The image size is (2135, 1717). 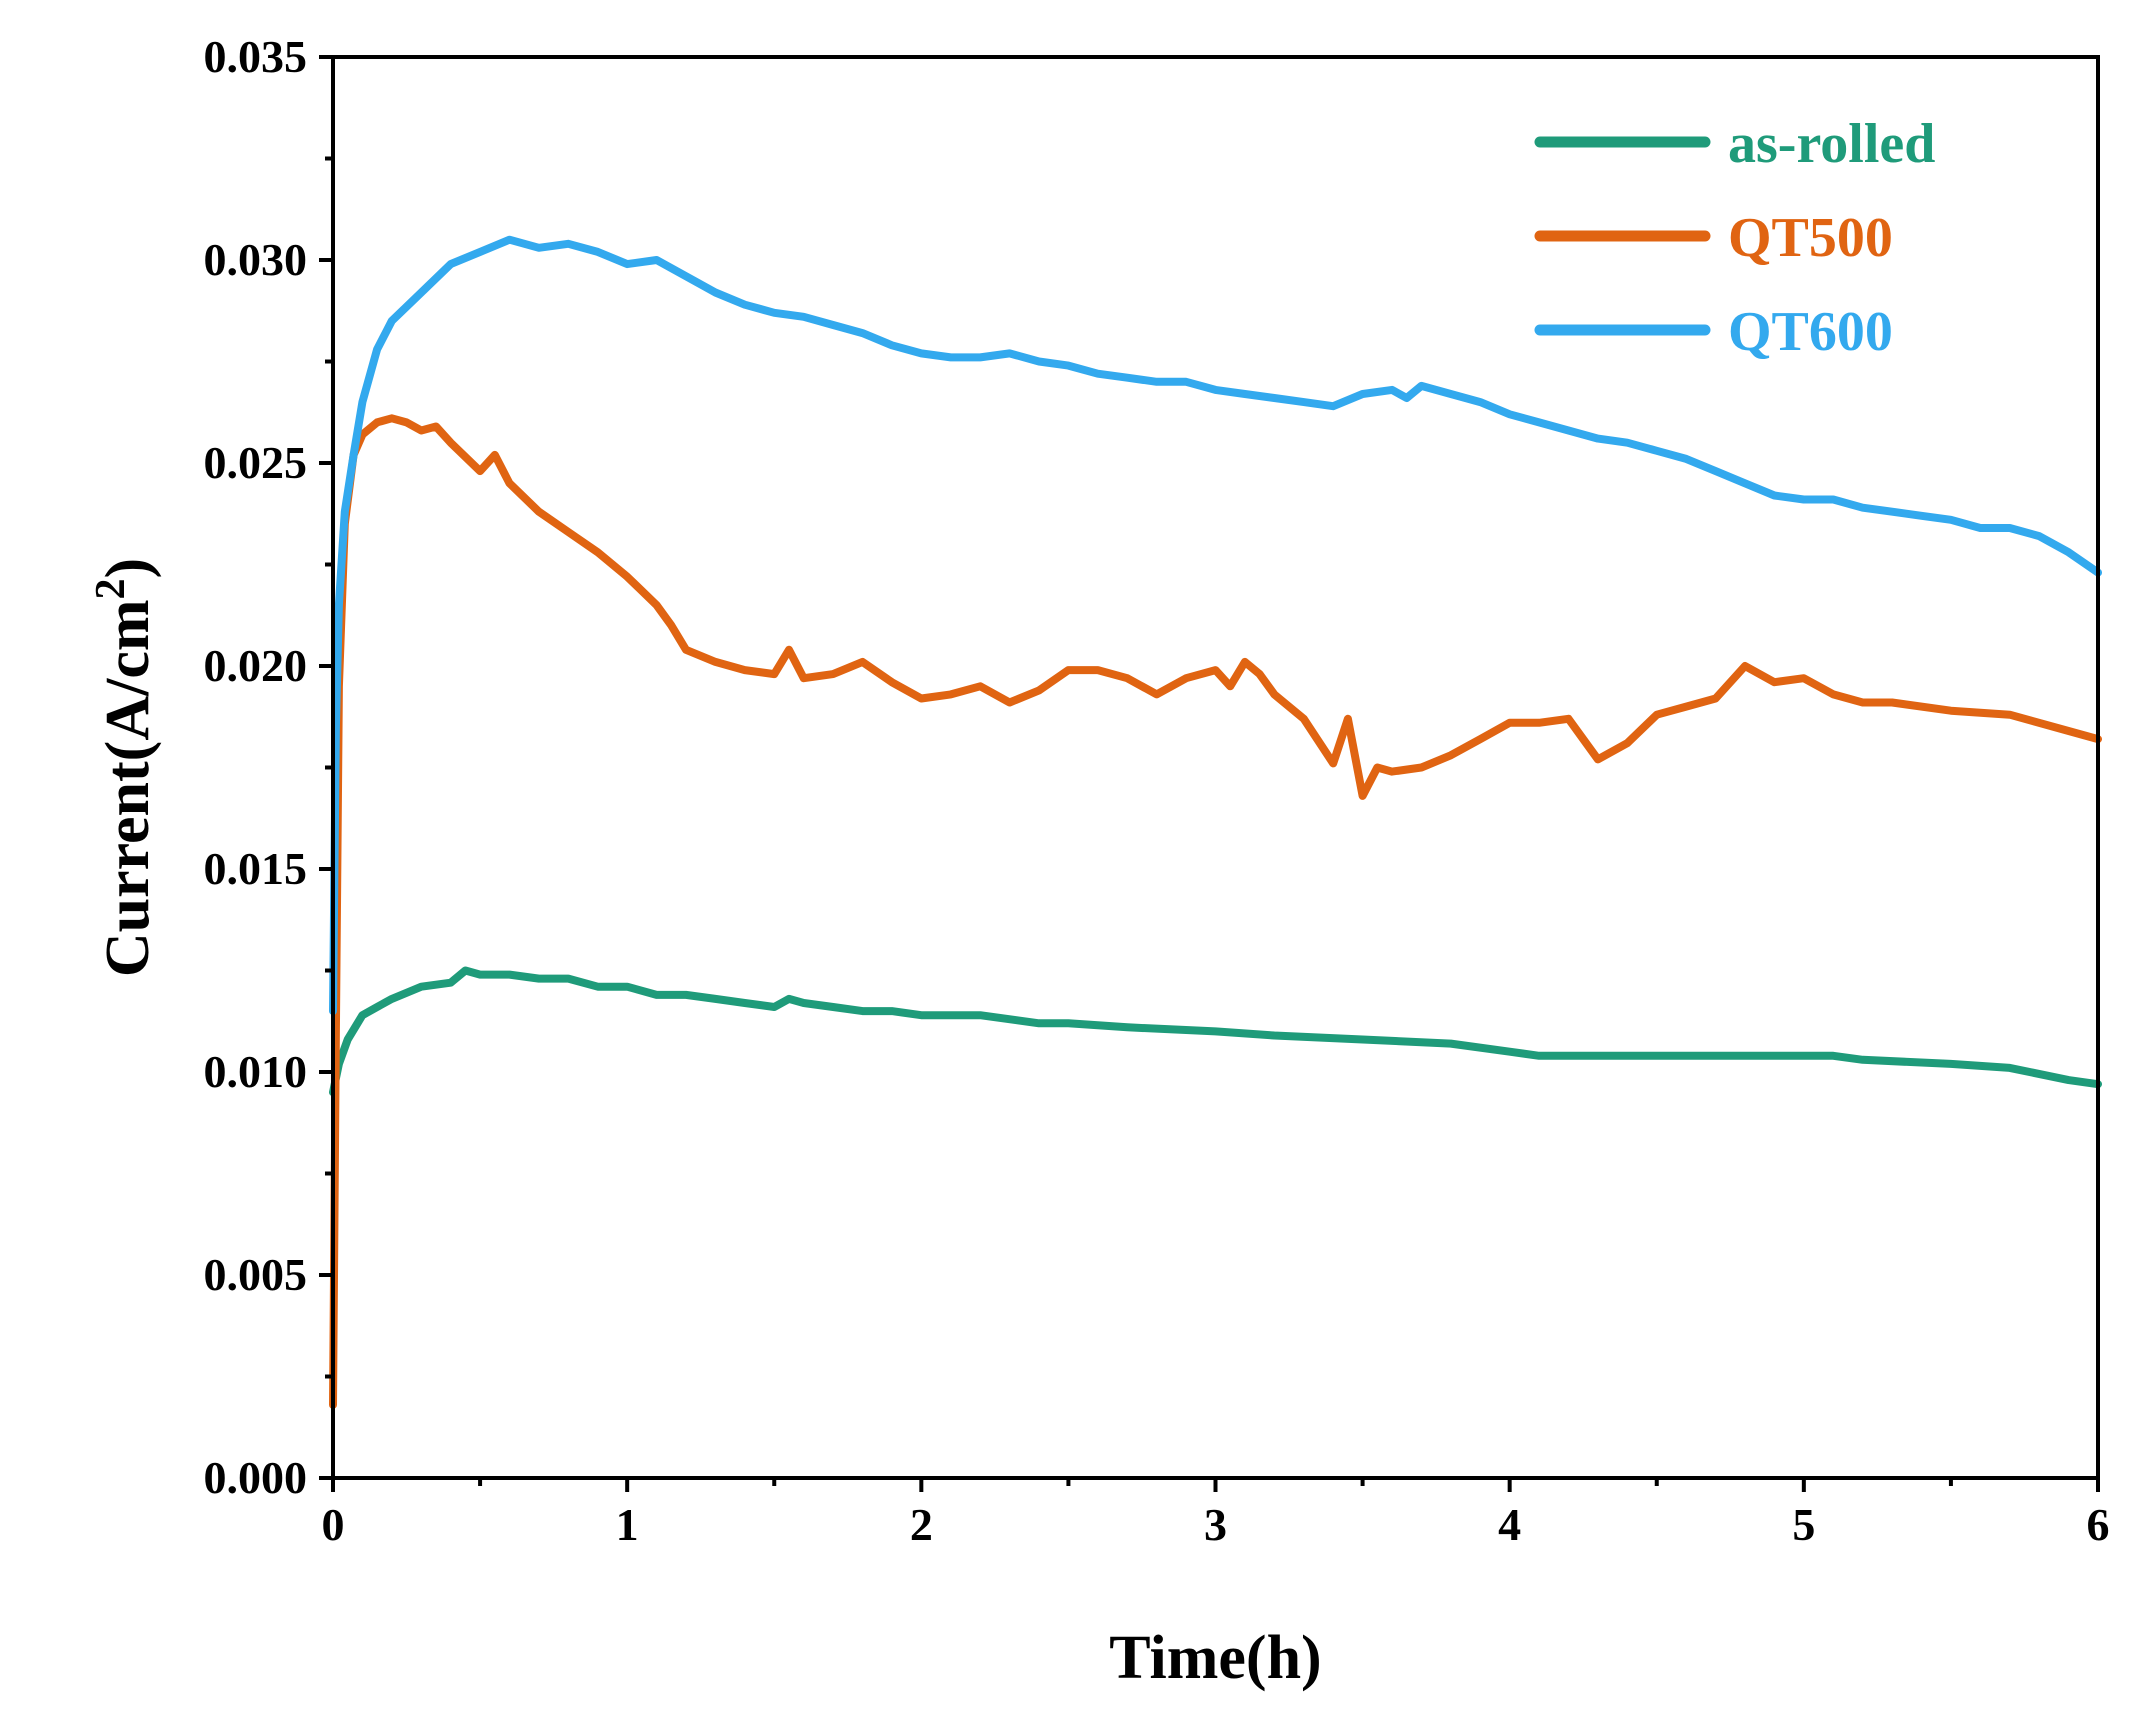 I want to click on x-tick-label: 5, so click(x=1803, y=1524).